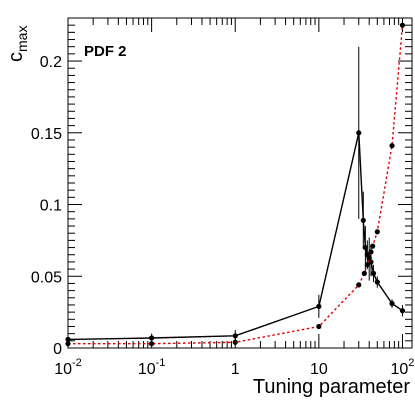 This screenshot has height=402, width=415. What do you see at coordinates (57, 349) in the screenshot?
I see `y-tick-label: 0` at bounding box center [57, 349].